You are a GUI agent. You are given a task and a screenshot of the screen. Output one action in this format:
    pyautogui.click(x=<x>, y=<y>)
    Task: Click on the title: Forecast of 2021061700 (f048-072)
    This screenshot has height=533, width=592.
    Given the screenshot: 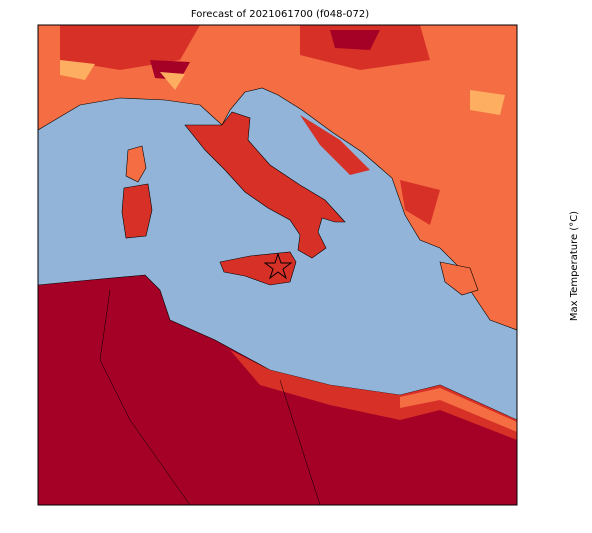 What is the action you would take?
    pyautogui.click(x=280, y=14)
    